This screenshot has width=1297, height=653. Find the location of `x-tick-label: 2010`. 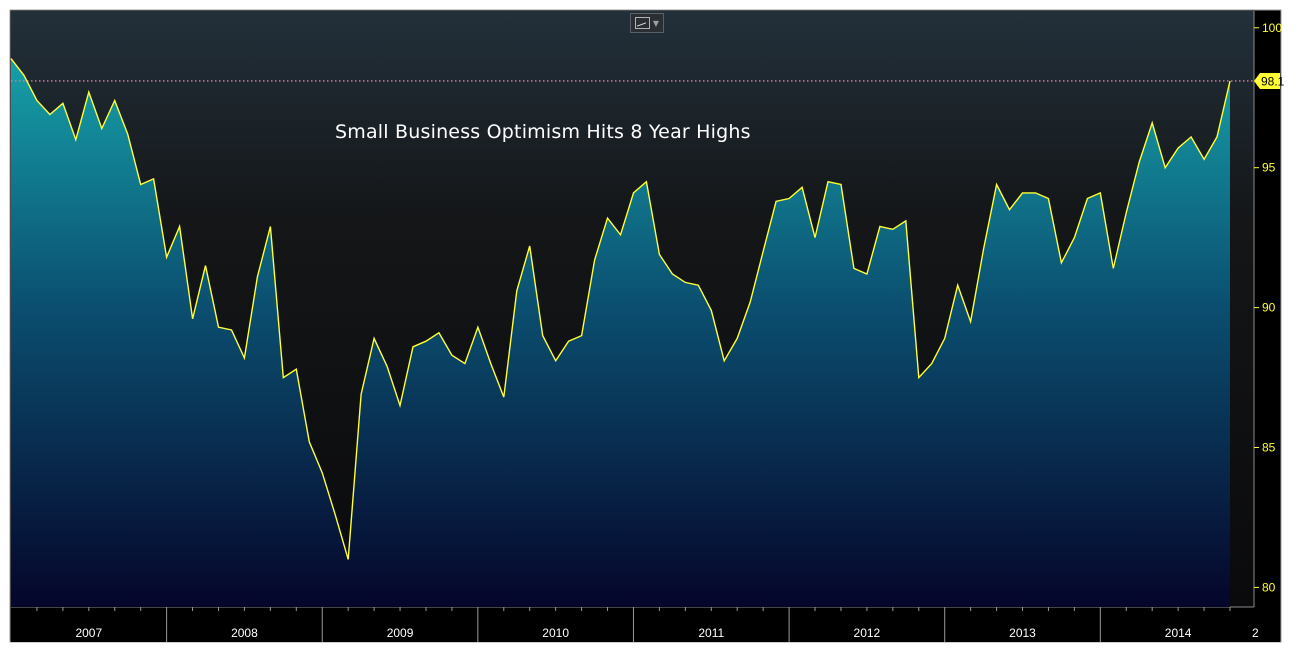

x-tick-label: 2010 is located at coordinates (555, 633).